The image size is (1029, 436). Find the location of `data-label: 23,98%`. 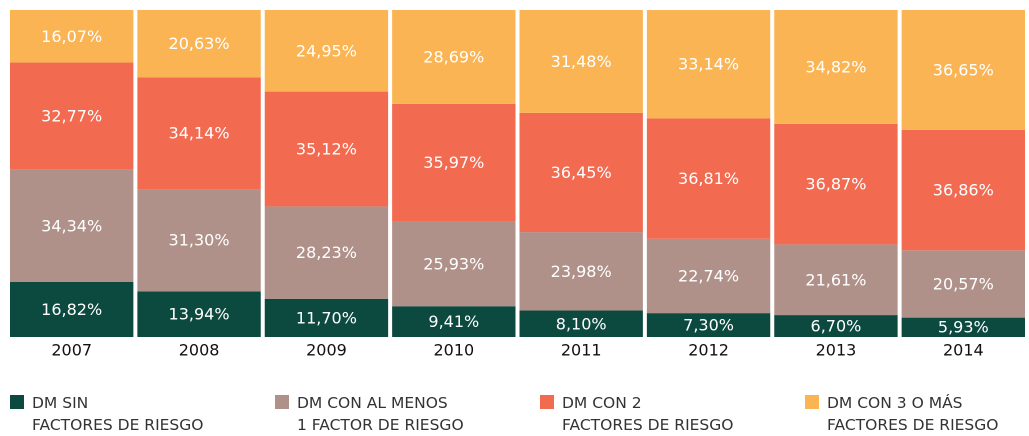

data-label: 23,98% is located at coordinates (581, 271).